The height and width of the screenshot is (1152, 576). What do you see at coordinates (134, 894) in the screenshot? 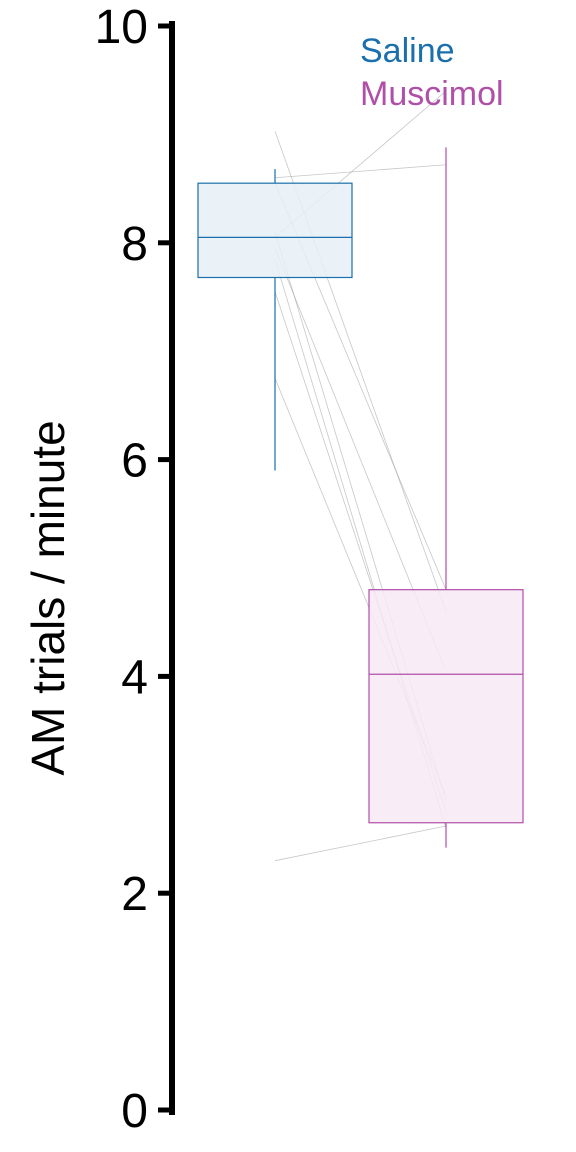
I see `y-tick-label: 2` at bounding box center [134, 894].